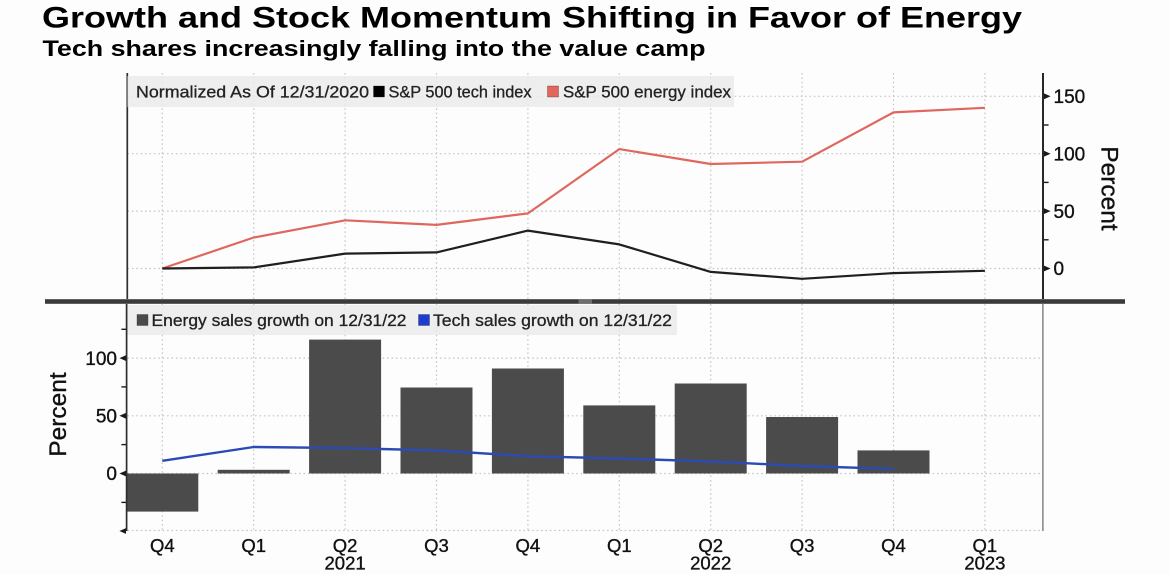 Image resolution: width=1170 pixels, height=574 pixels. What do you see at coordinates (647, 92) in the screenshot?
I see `svg-text: S&P 500 energy index` at bounding box center [647, 92].